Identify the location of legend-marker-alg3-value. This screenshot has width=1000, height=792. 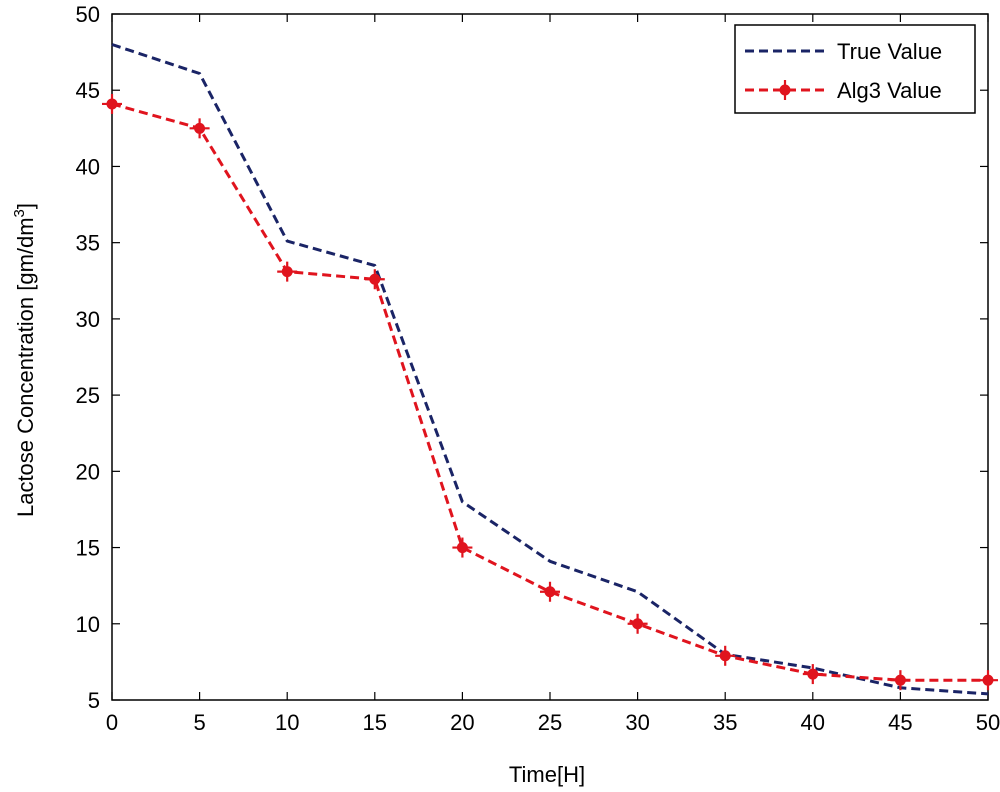
(785, 90).